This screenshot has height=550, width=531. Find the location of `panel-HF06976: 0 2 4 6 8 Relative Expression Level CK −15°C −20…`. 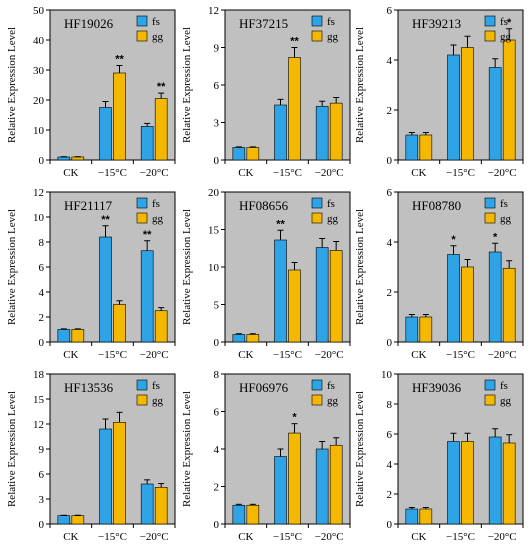

panel-HF06976: 0 2 4 6 8 Relative Expression Level CK −15°C −20… is located at coordinates (266, 456).